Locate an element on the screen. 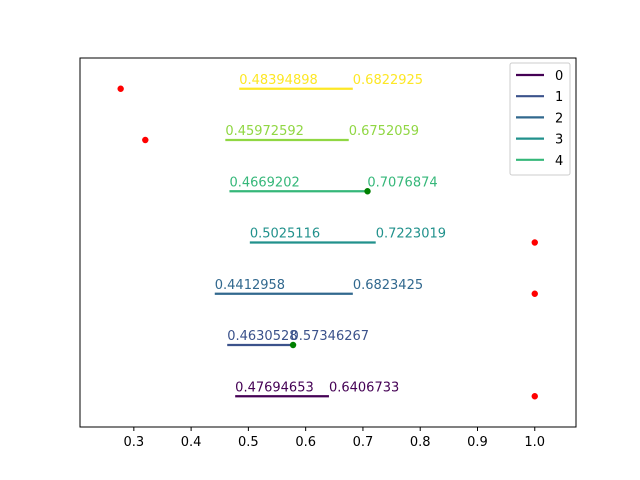 The image size is (640, 480). legend-label-1: 1 is located at coordinates (559, 97).